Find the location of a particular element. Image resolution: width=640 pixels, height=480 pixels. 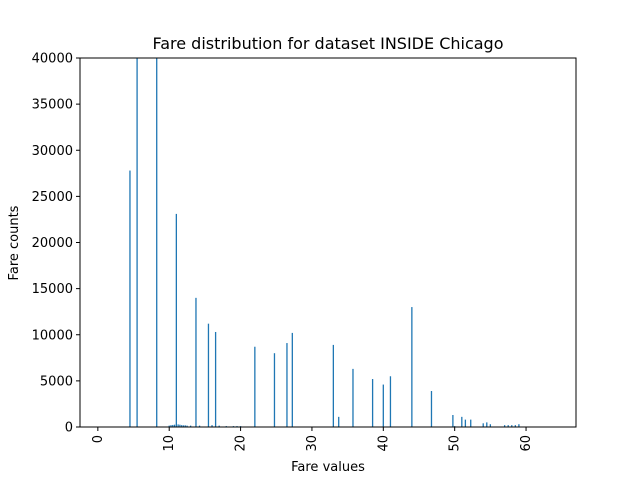

y-tick-label: 30000 is located at coordinates (52, 151).